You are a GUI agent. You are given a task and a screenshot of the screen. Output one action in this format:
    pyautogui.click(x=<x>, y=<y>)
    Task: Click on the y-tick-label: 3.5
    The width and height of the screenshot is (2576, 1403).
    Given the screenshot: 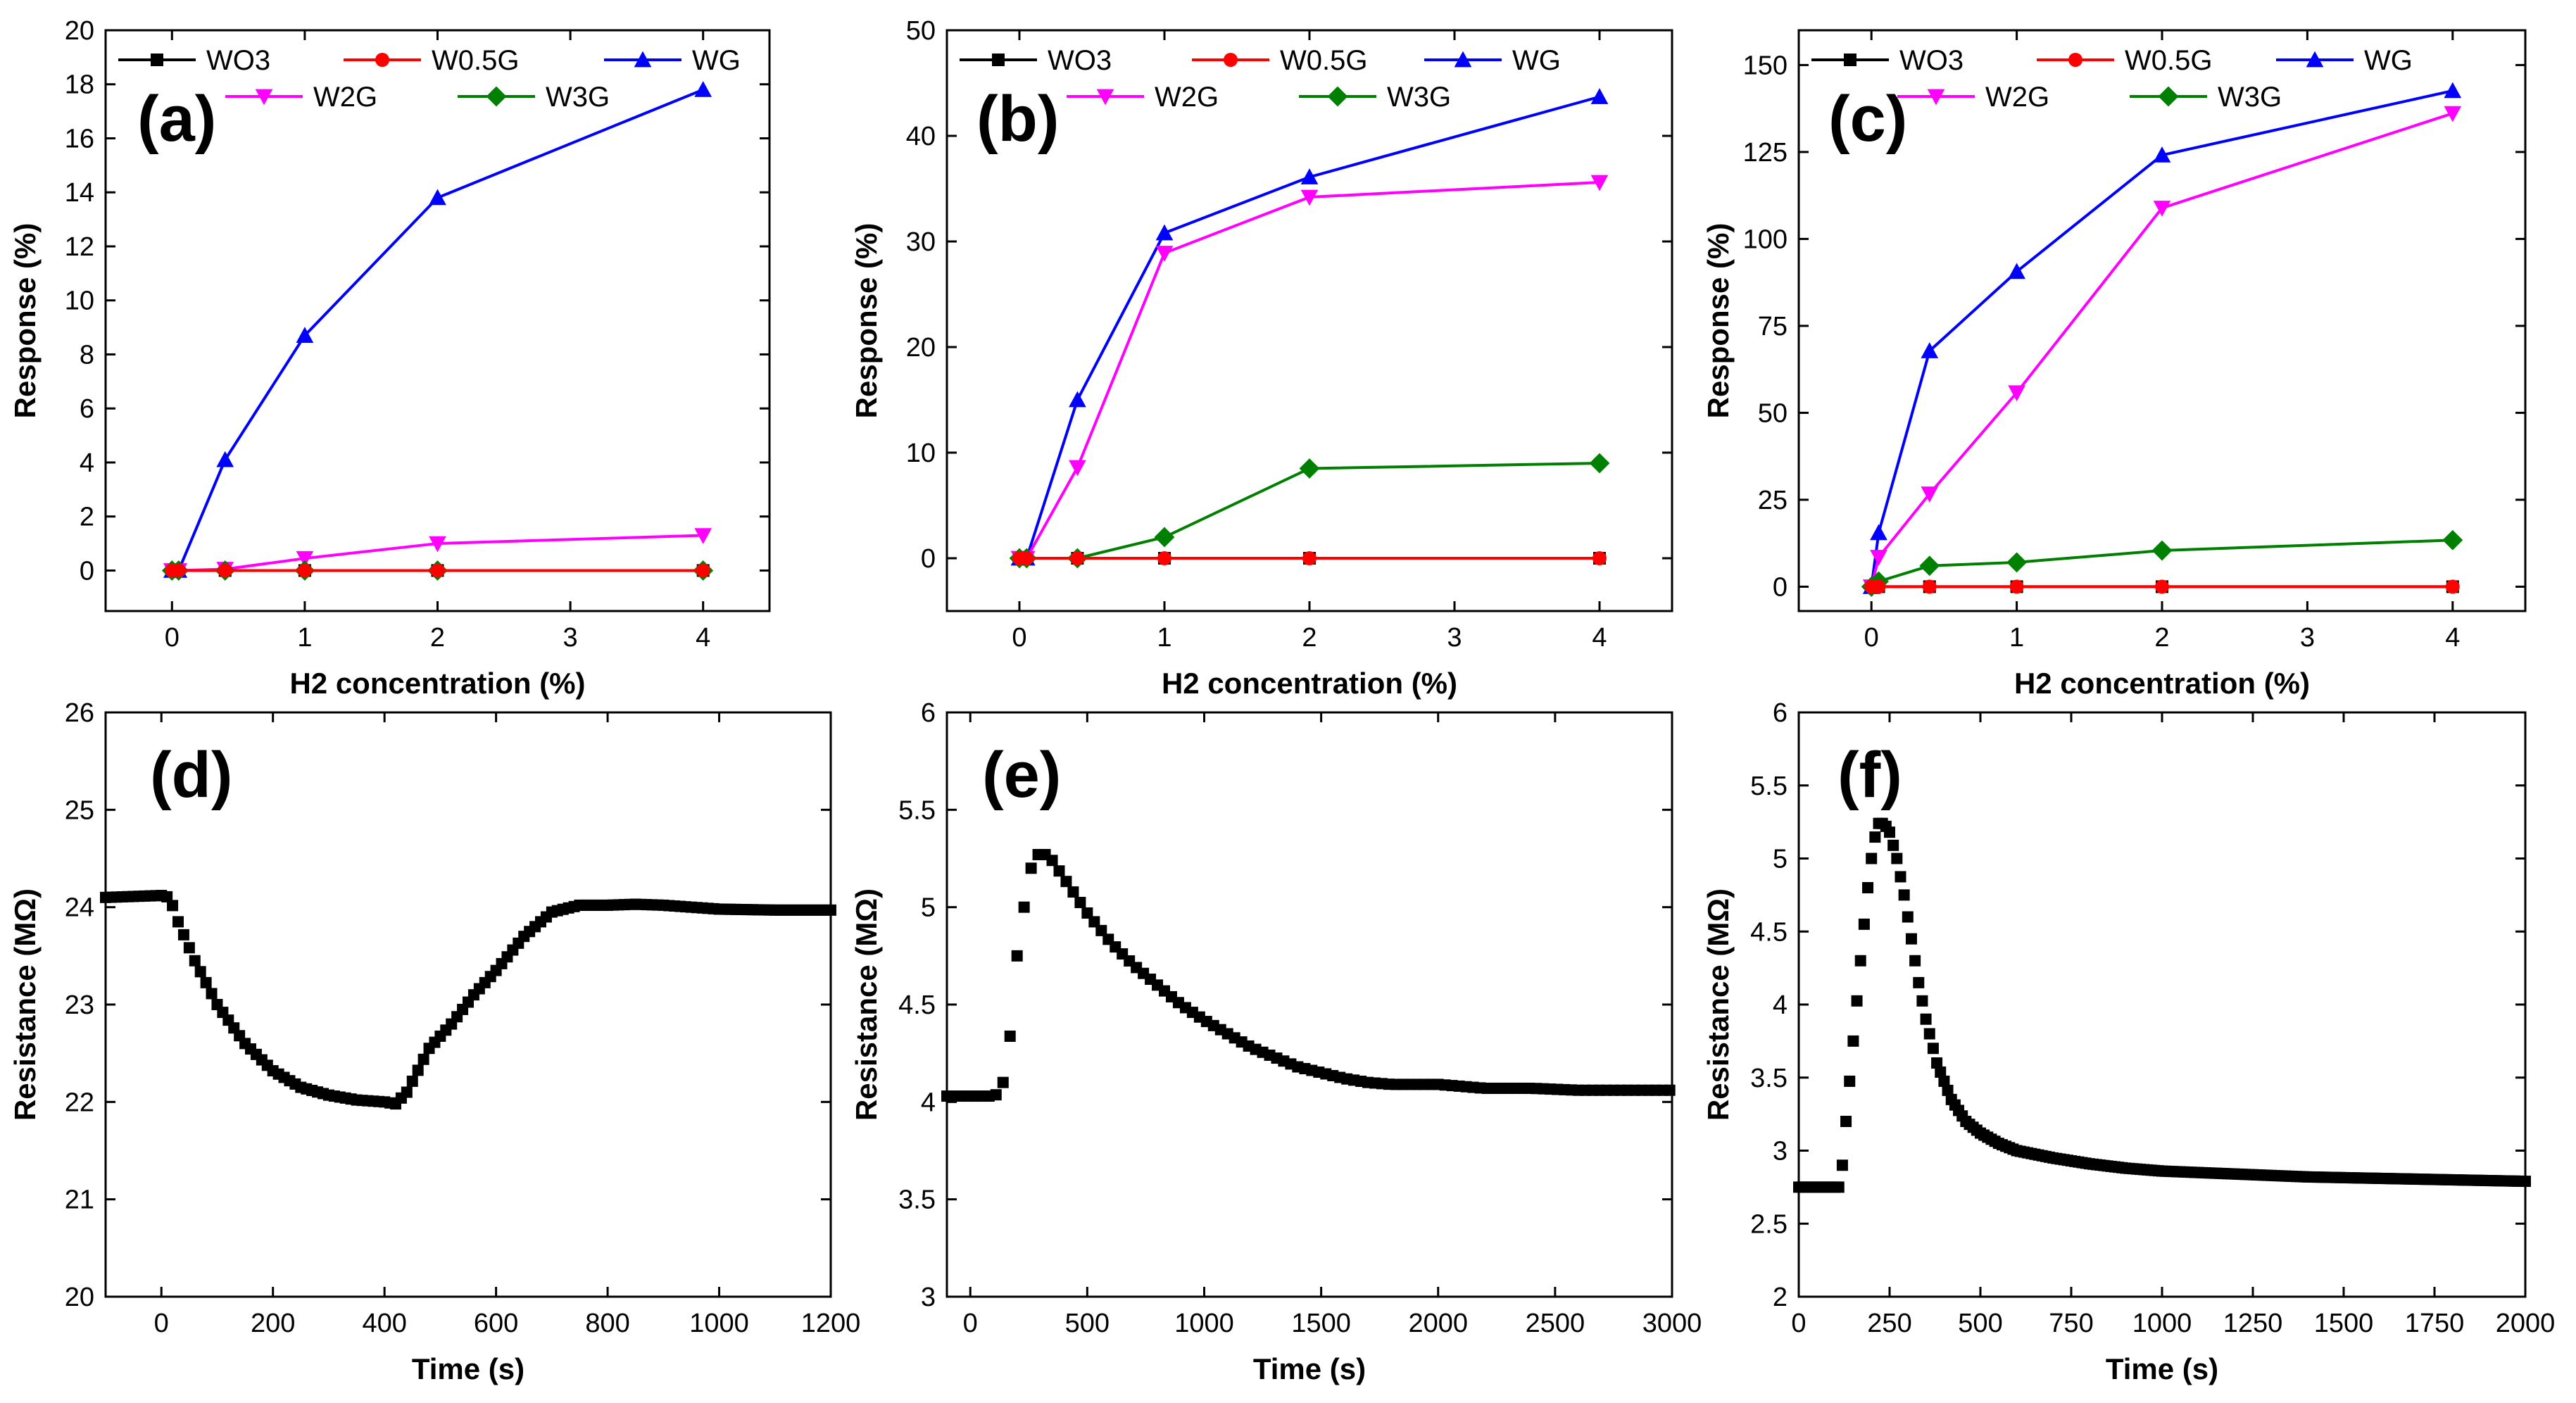 What is the action you would take?
    pyautogui.click(x=917, y=1200)
    